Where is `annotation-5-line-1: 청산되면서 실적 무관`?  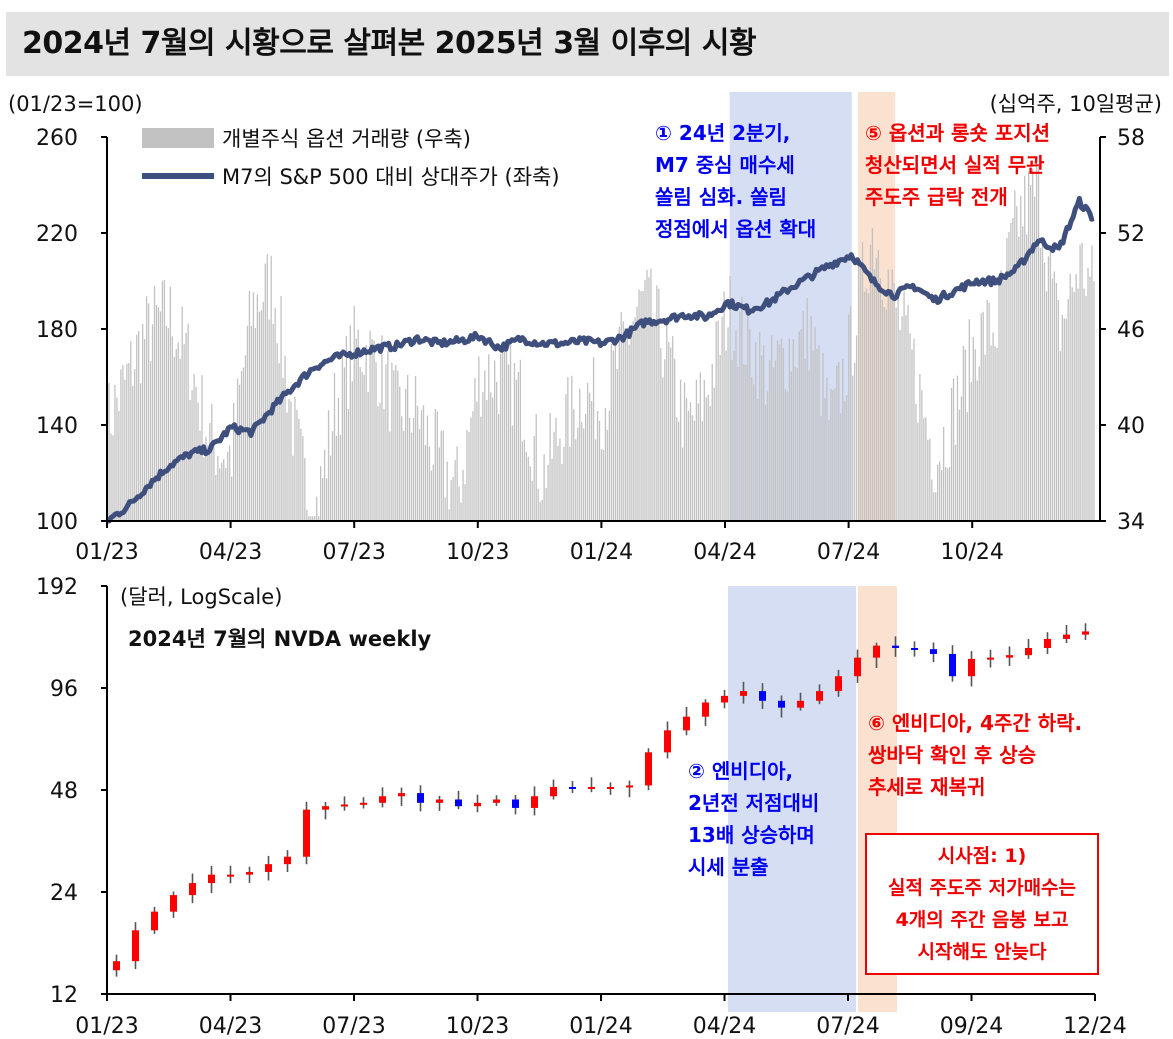 annotation-5-line-1: 청산되면서 실적 무관 is located at coordinates (955, 165).